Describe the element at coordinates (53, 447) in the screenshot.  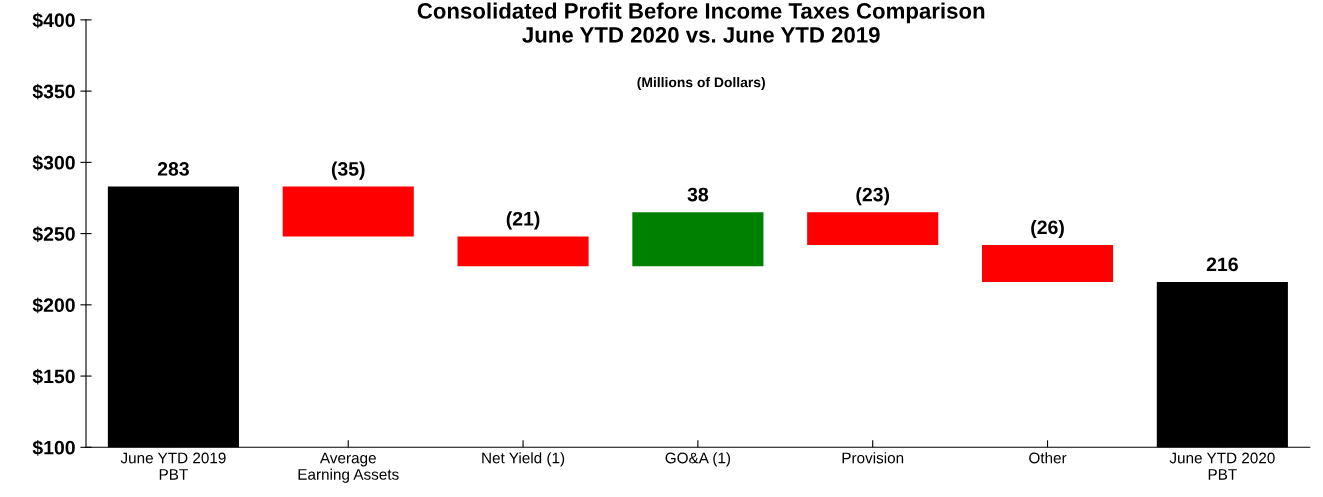
I see `y-tick-label: $100` at that location.